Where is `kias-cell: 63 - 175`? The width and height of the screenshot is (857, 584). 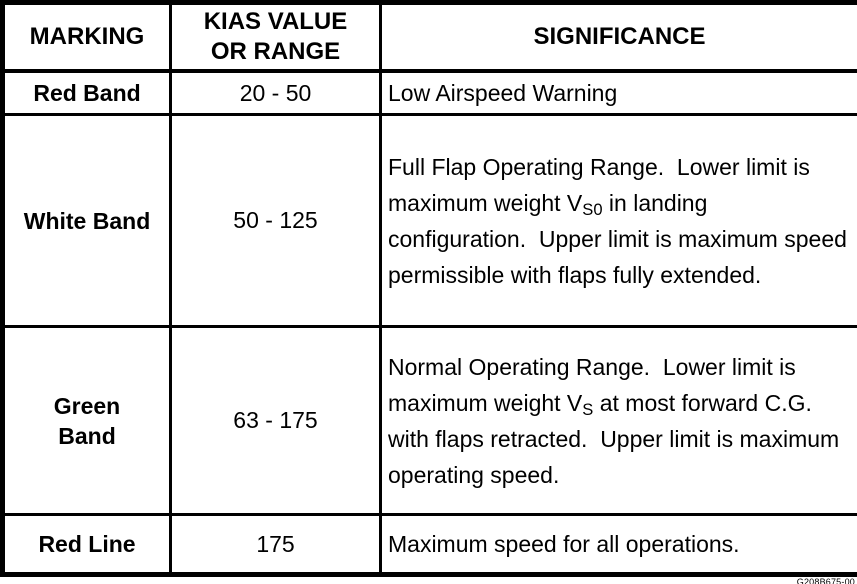 kias-cell: 63 - 175 is located at coordinates (275, 420).